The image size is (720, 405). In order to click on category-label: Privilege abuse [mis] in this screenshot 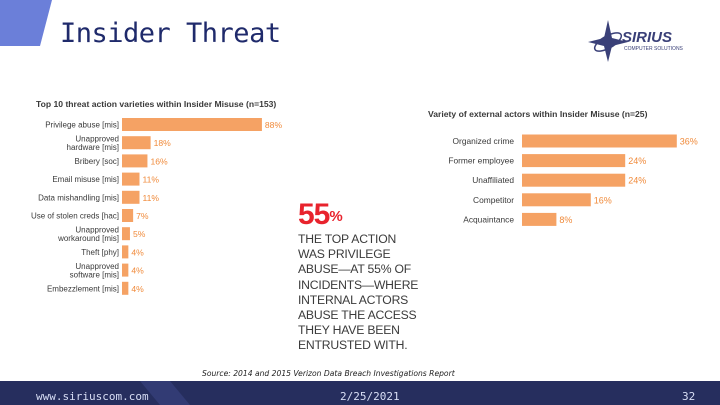, I will do `click(82, 125)`.